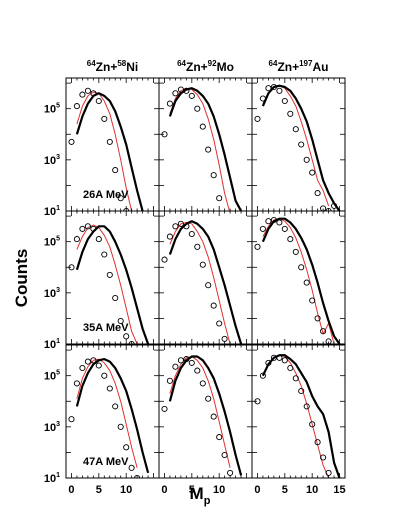  What do you see at coordinates (200, 495) in the screenshot?
I see `x-axis-label: Mp` at bounding box center [200, 495].